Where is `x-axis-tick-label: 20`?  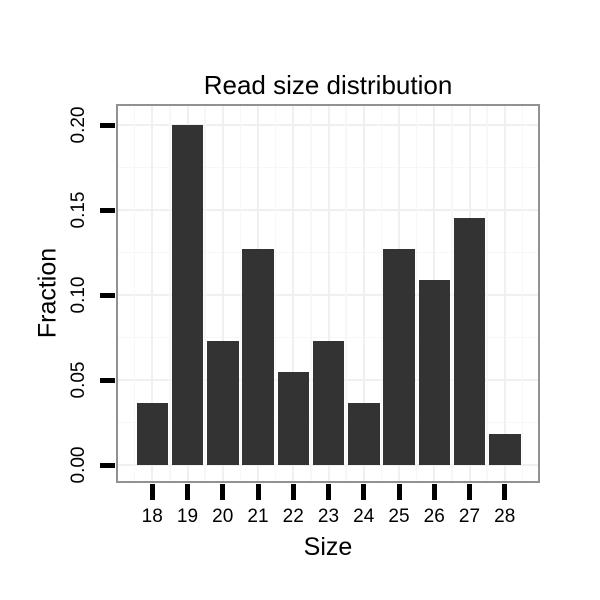
x-axis-tick-label: 20 is located at coordinates (223, 516).